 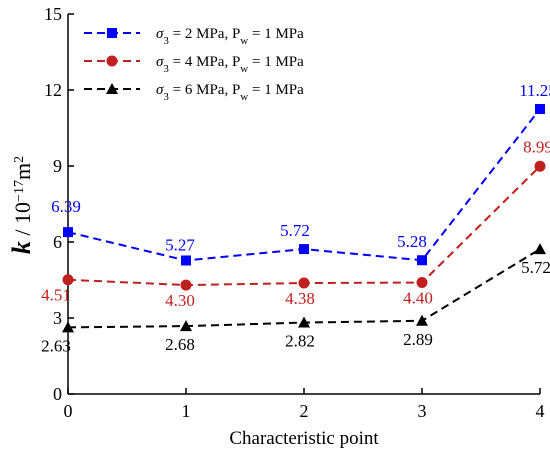 I want to click on series-1-data-label: 5.72, so click(x=295, y=230).